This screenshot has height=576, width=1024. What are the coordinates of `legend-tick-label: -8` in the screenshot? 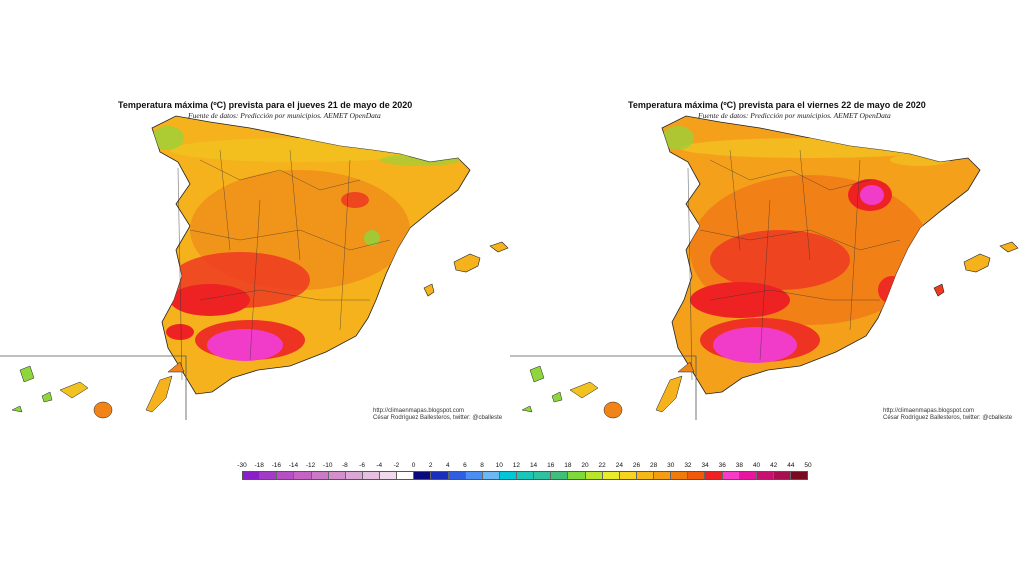 It's located at (345, 465).